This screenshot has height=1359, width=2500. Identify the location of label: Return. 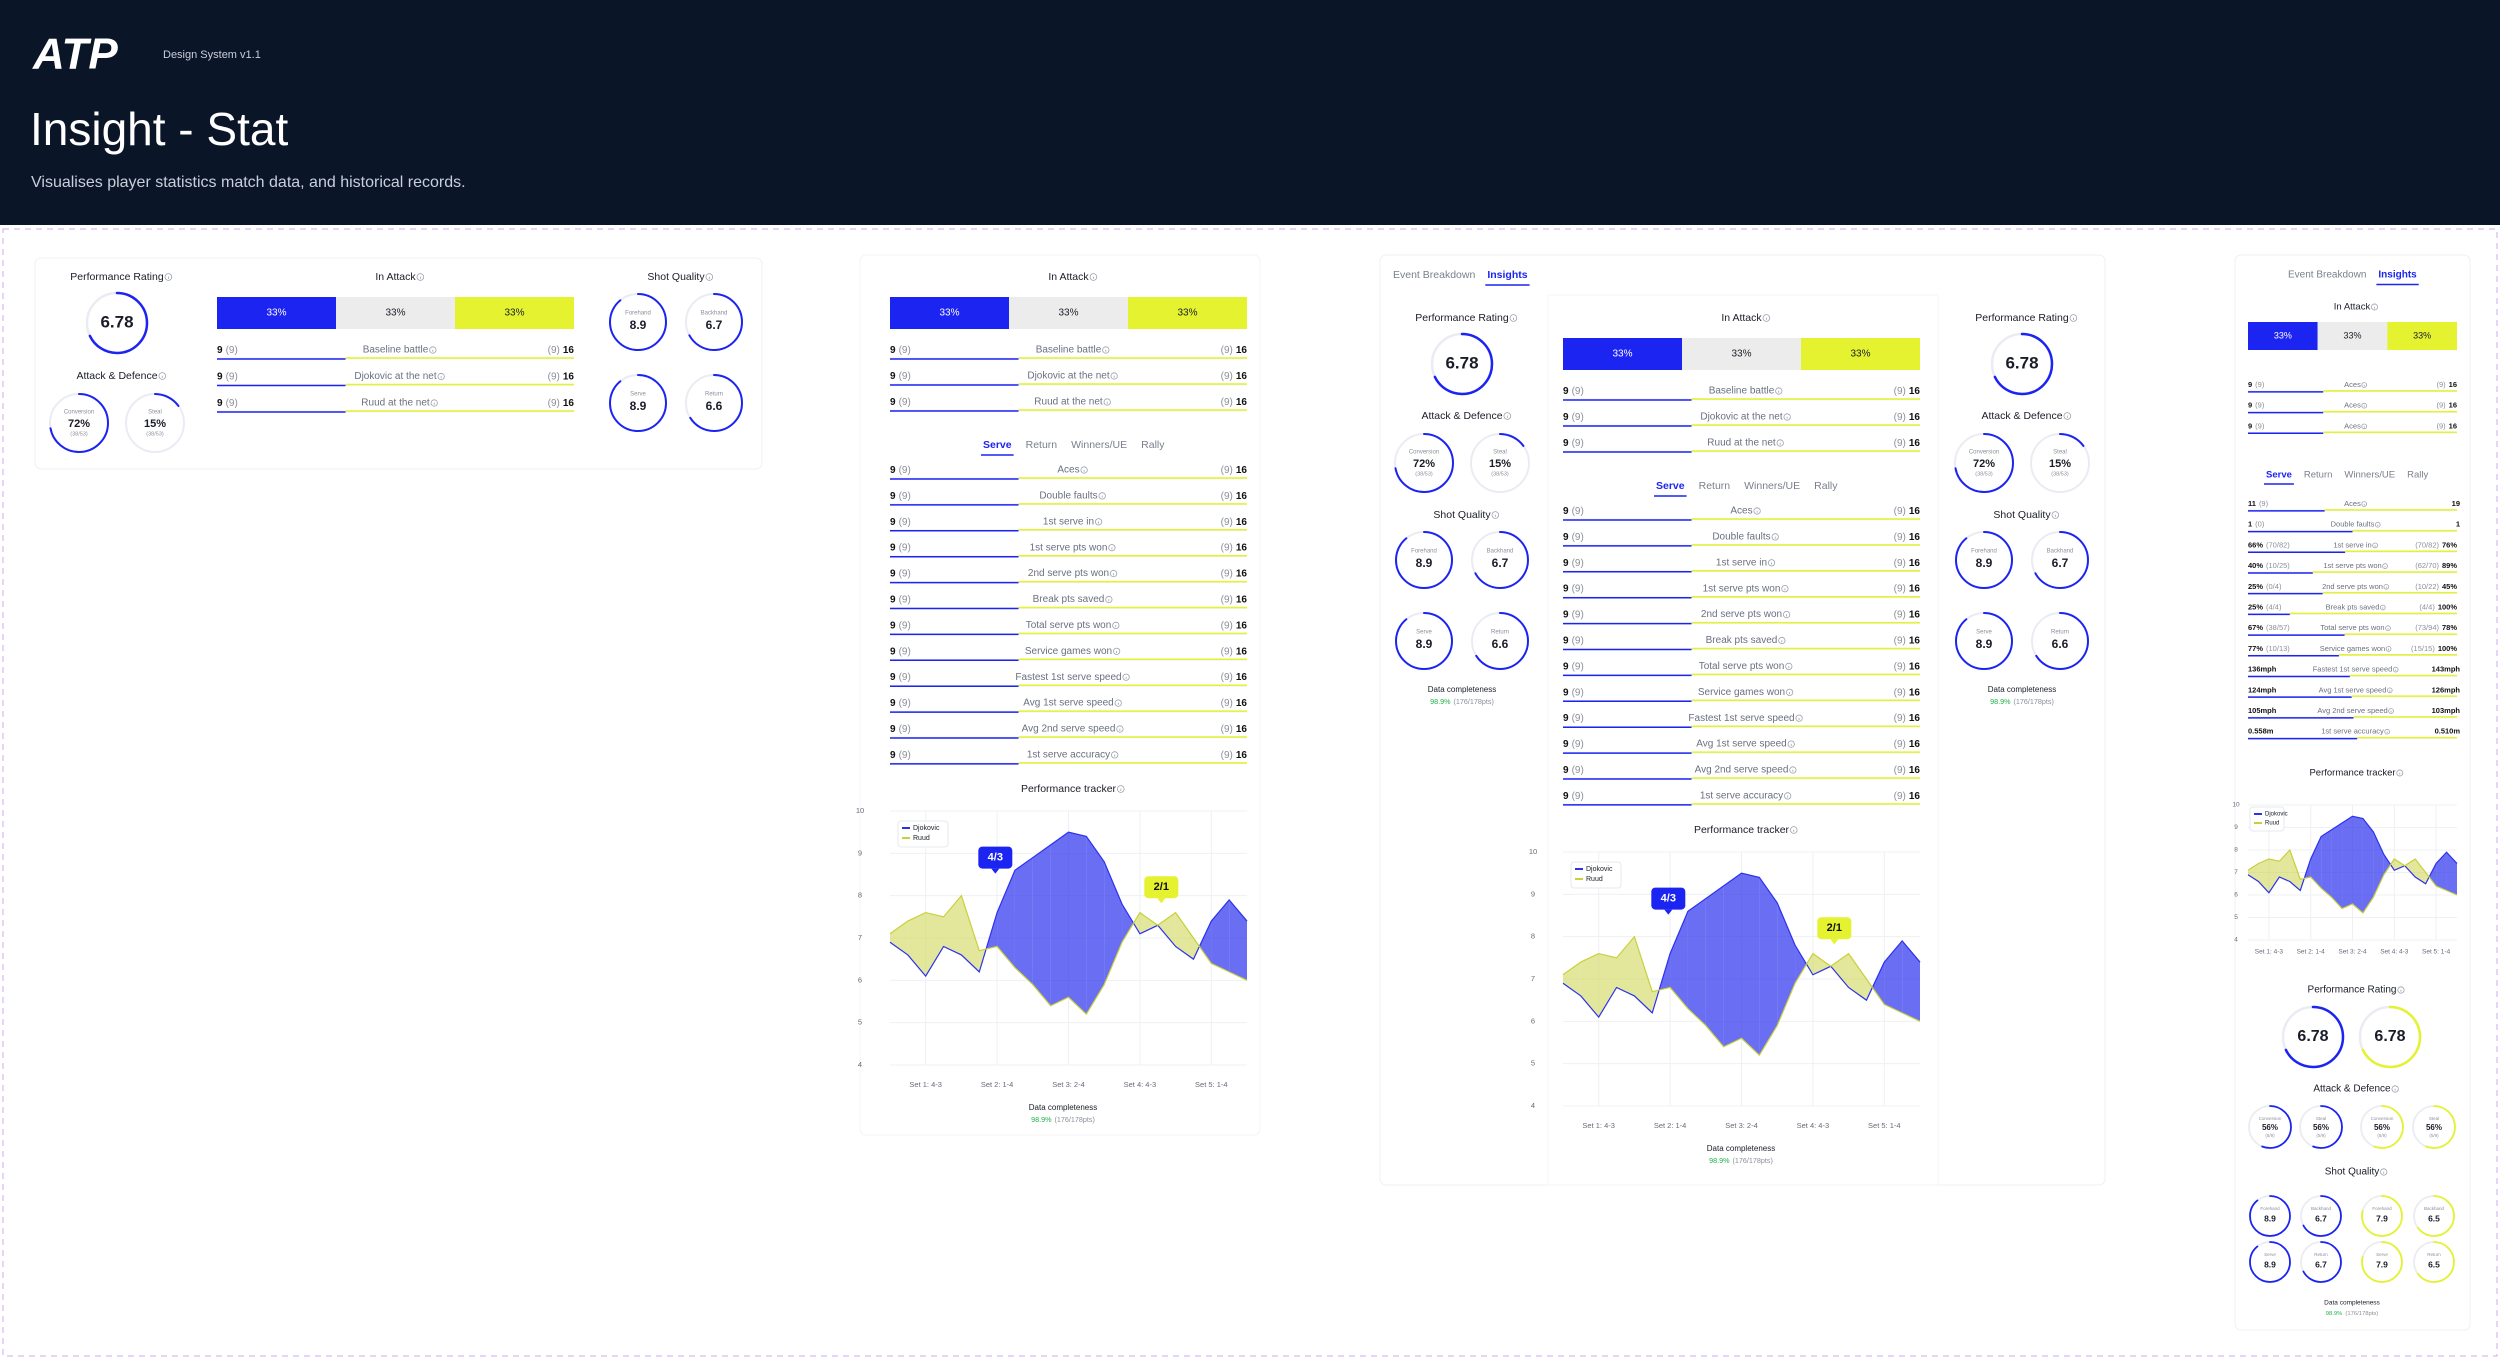
(1500, 633).